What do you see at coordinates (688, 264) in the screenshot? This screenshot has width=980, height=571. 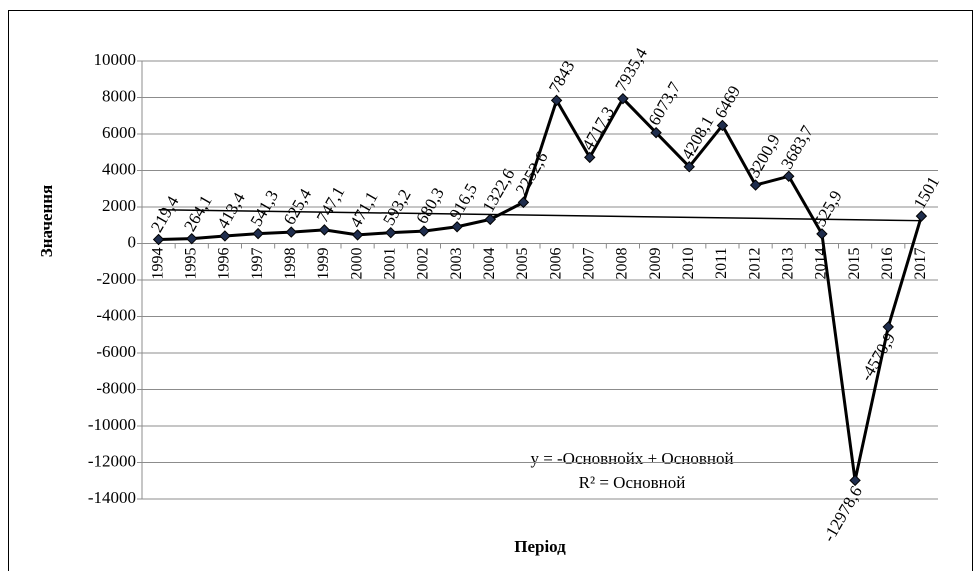 I see `x-tick-label: 2010` at bounding box center [688, 264].